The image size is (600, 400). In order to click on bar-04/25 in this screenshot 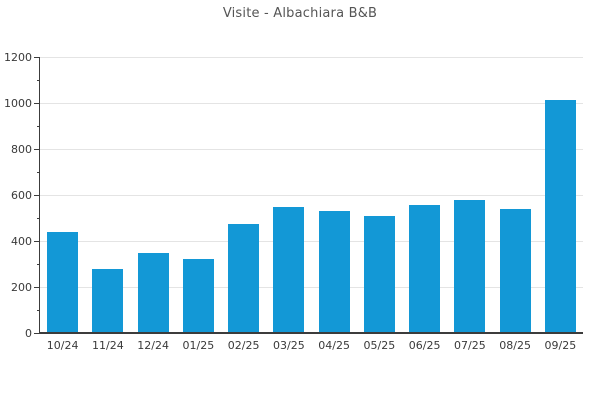, I will do `click(334, 272)`.